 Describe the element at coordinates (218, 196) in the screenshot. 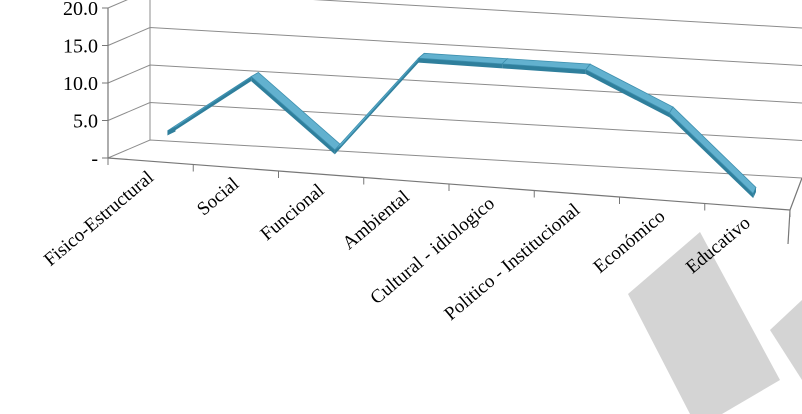

I see `x-category-label: Social` at that location.